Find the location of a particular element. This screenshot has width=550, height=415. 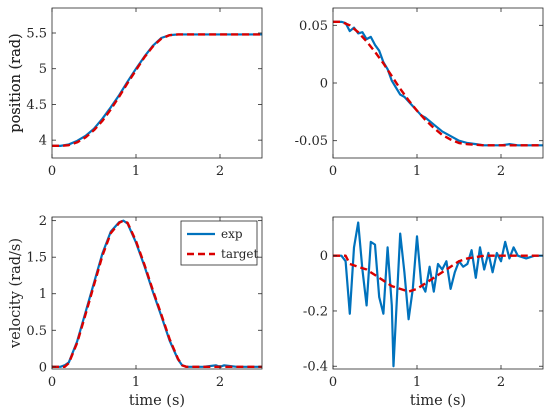

y-tick-label: 0.5 is located at coordinates (36, 331).